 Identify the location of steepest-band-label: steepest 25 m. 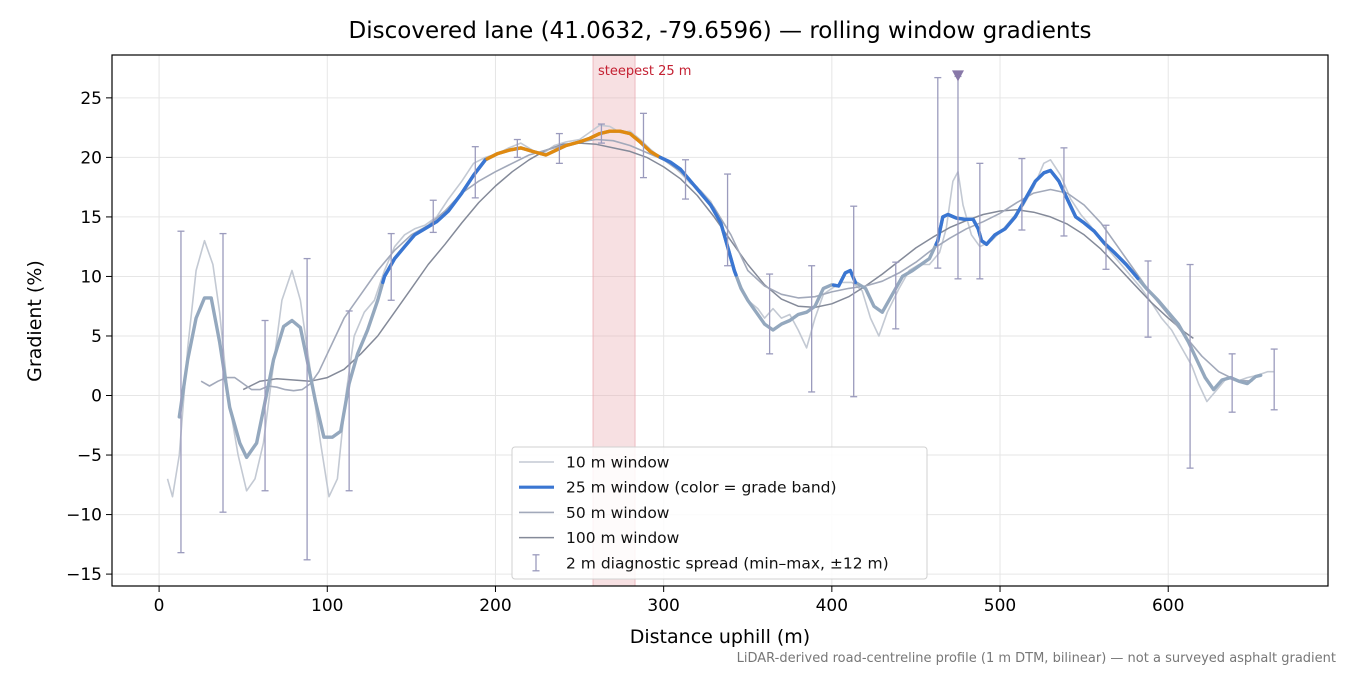
(644, 71).